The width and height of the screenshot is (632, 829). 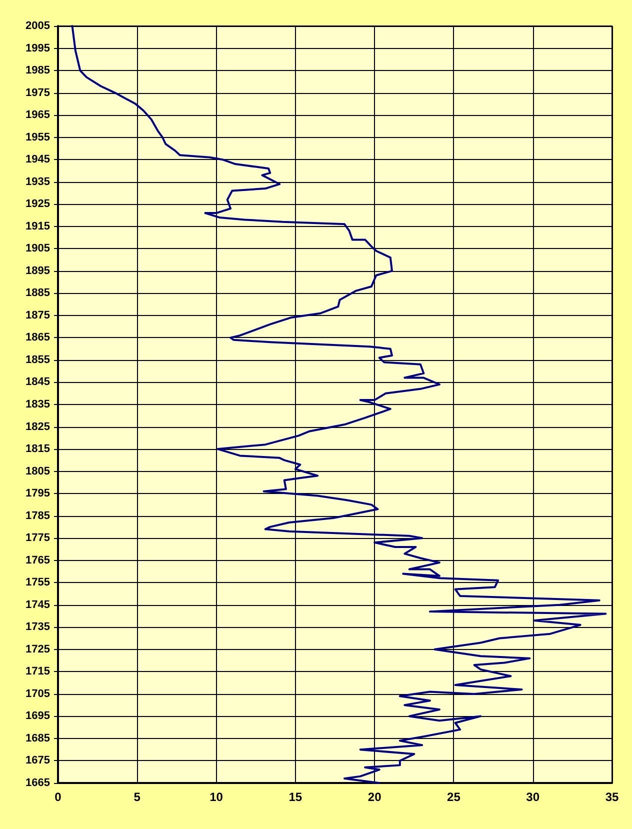 What do you see at coordinates (38, 315) in the screenshot?
I see `y-tick-label: 1875` at bounding box center [38, 315].